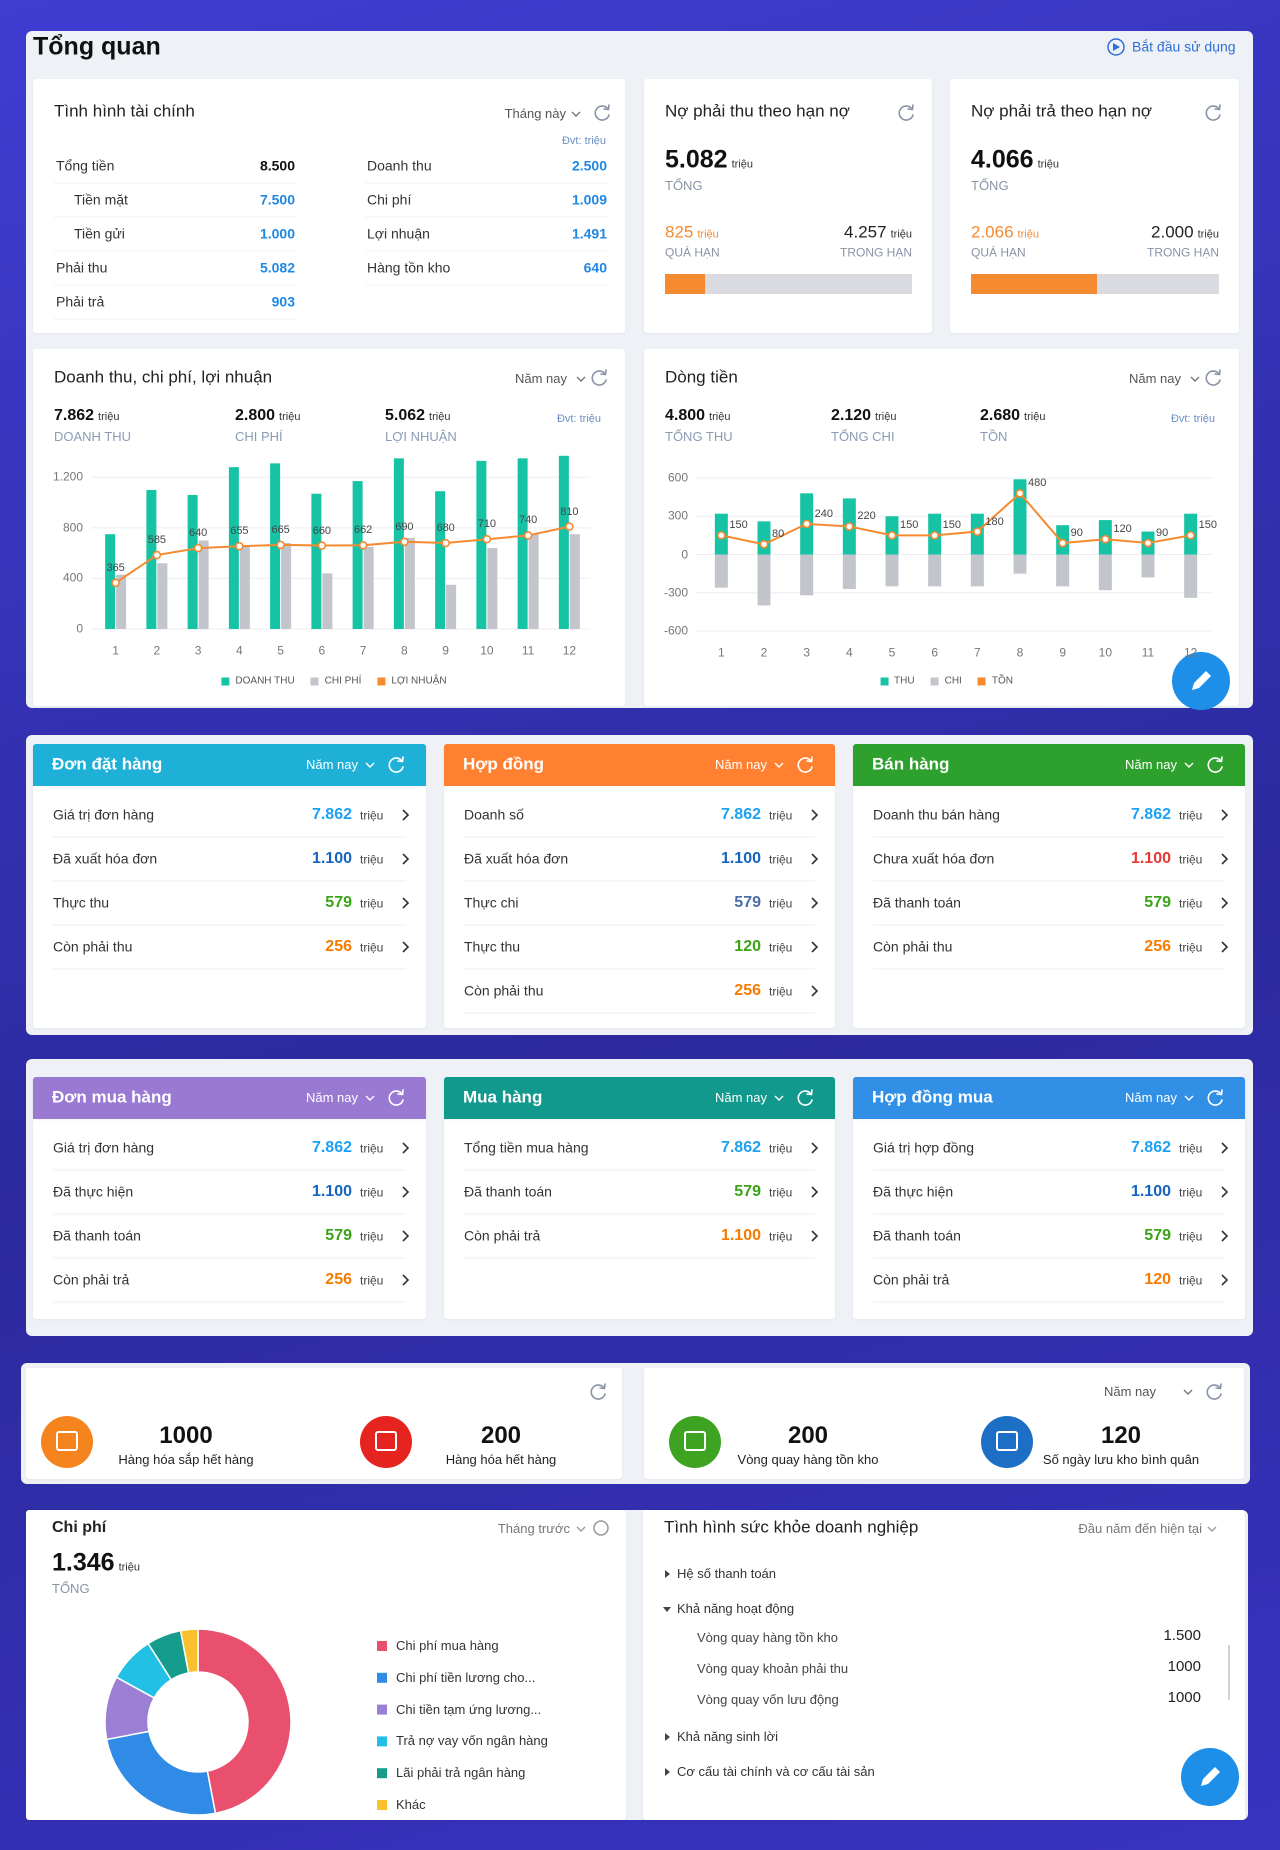 Image resolution: width=1280 pixels, height=1850 pixels. Describe the element at coordinates (411, 1804) in the screenshot. I see `legend-label: Khác` at that location.